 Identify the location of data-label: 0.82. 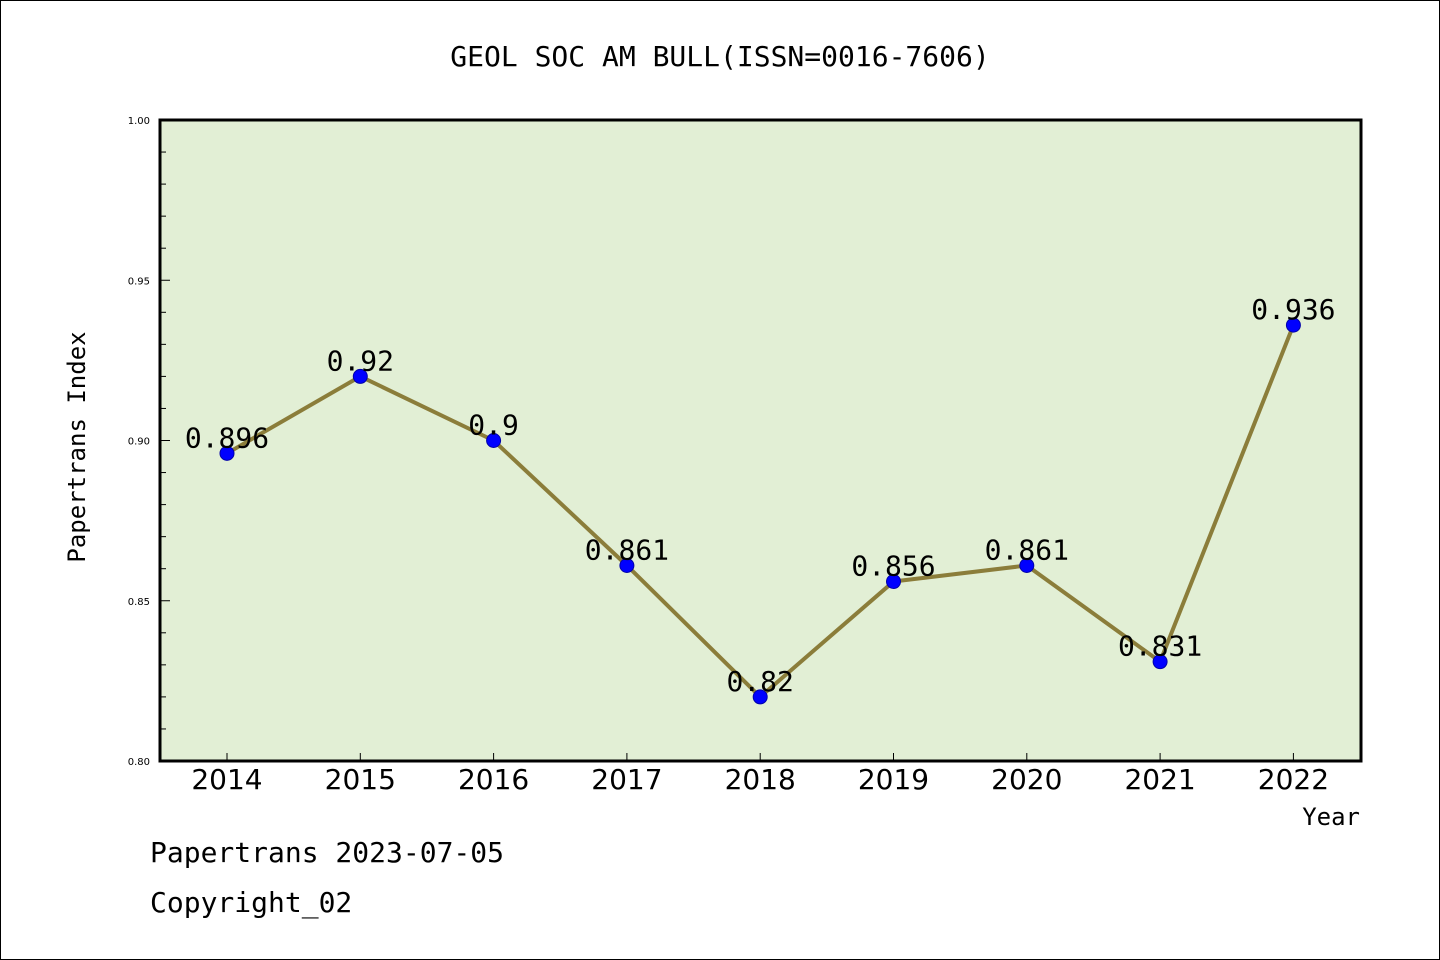
(759, 681).